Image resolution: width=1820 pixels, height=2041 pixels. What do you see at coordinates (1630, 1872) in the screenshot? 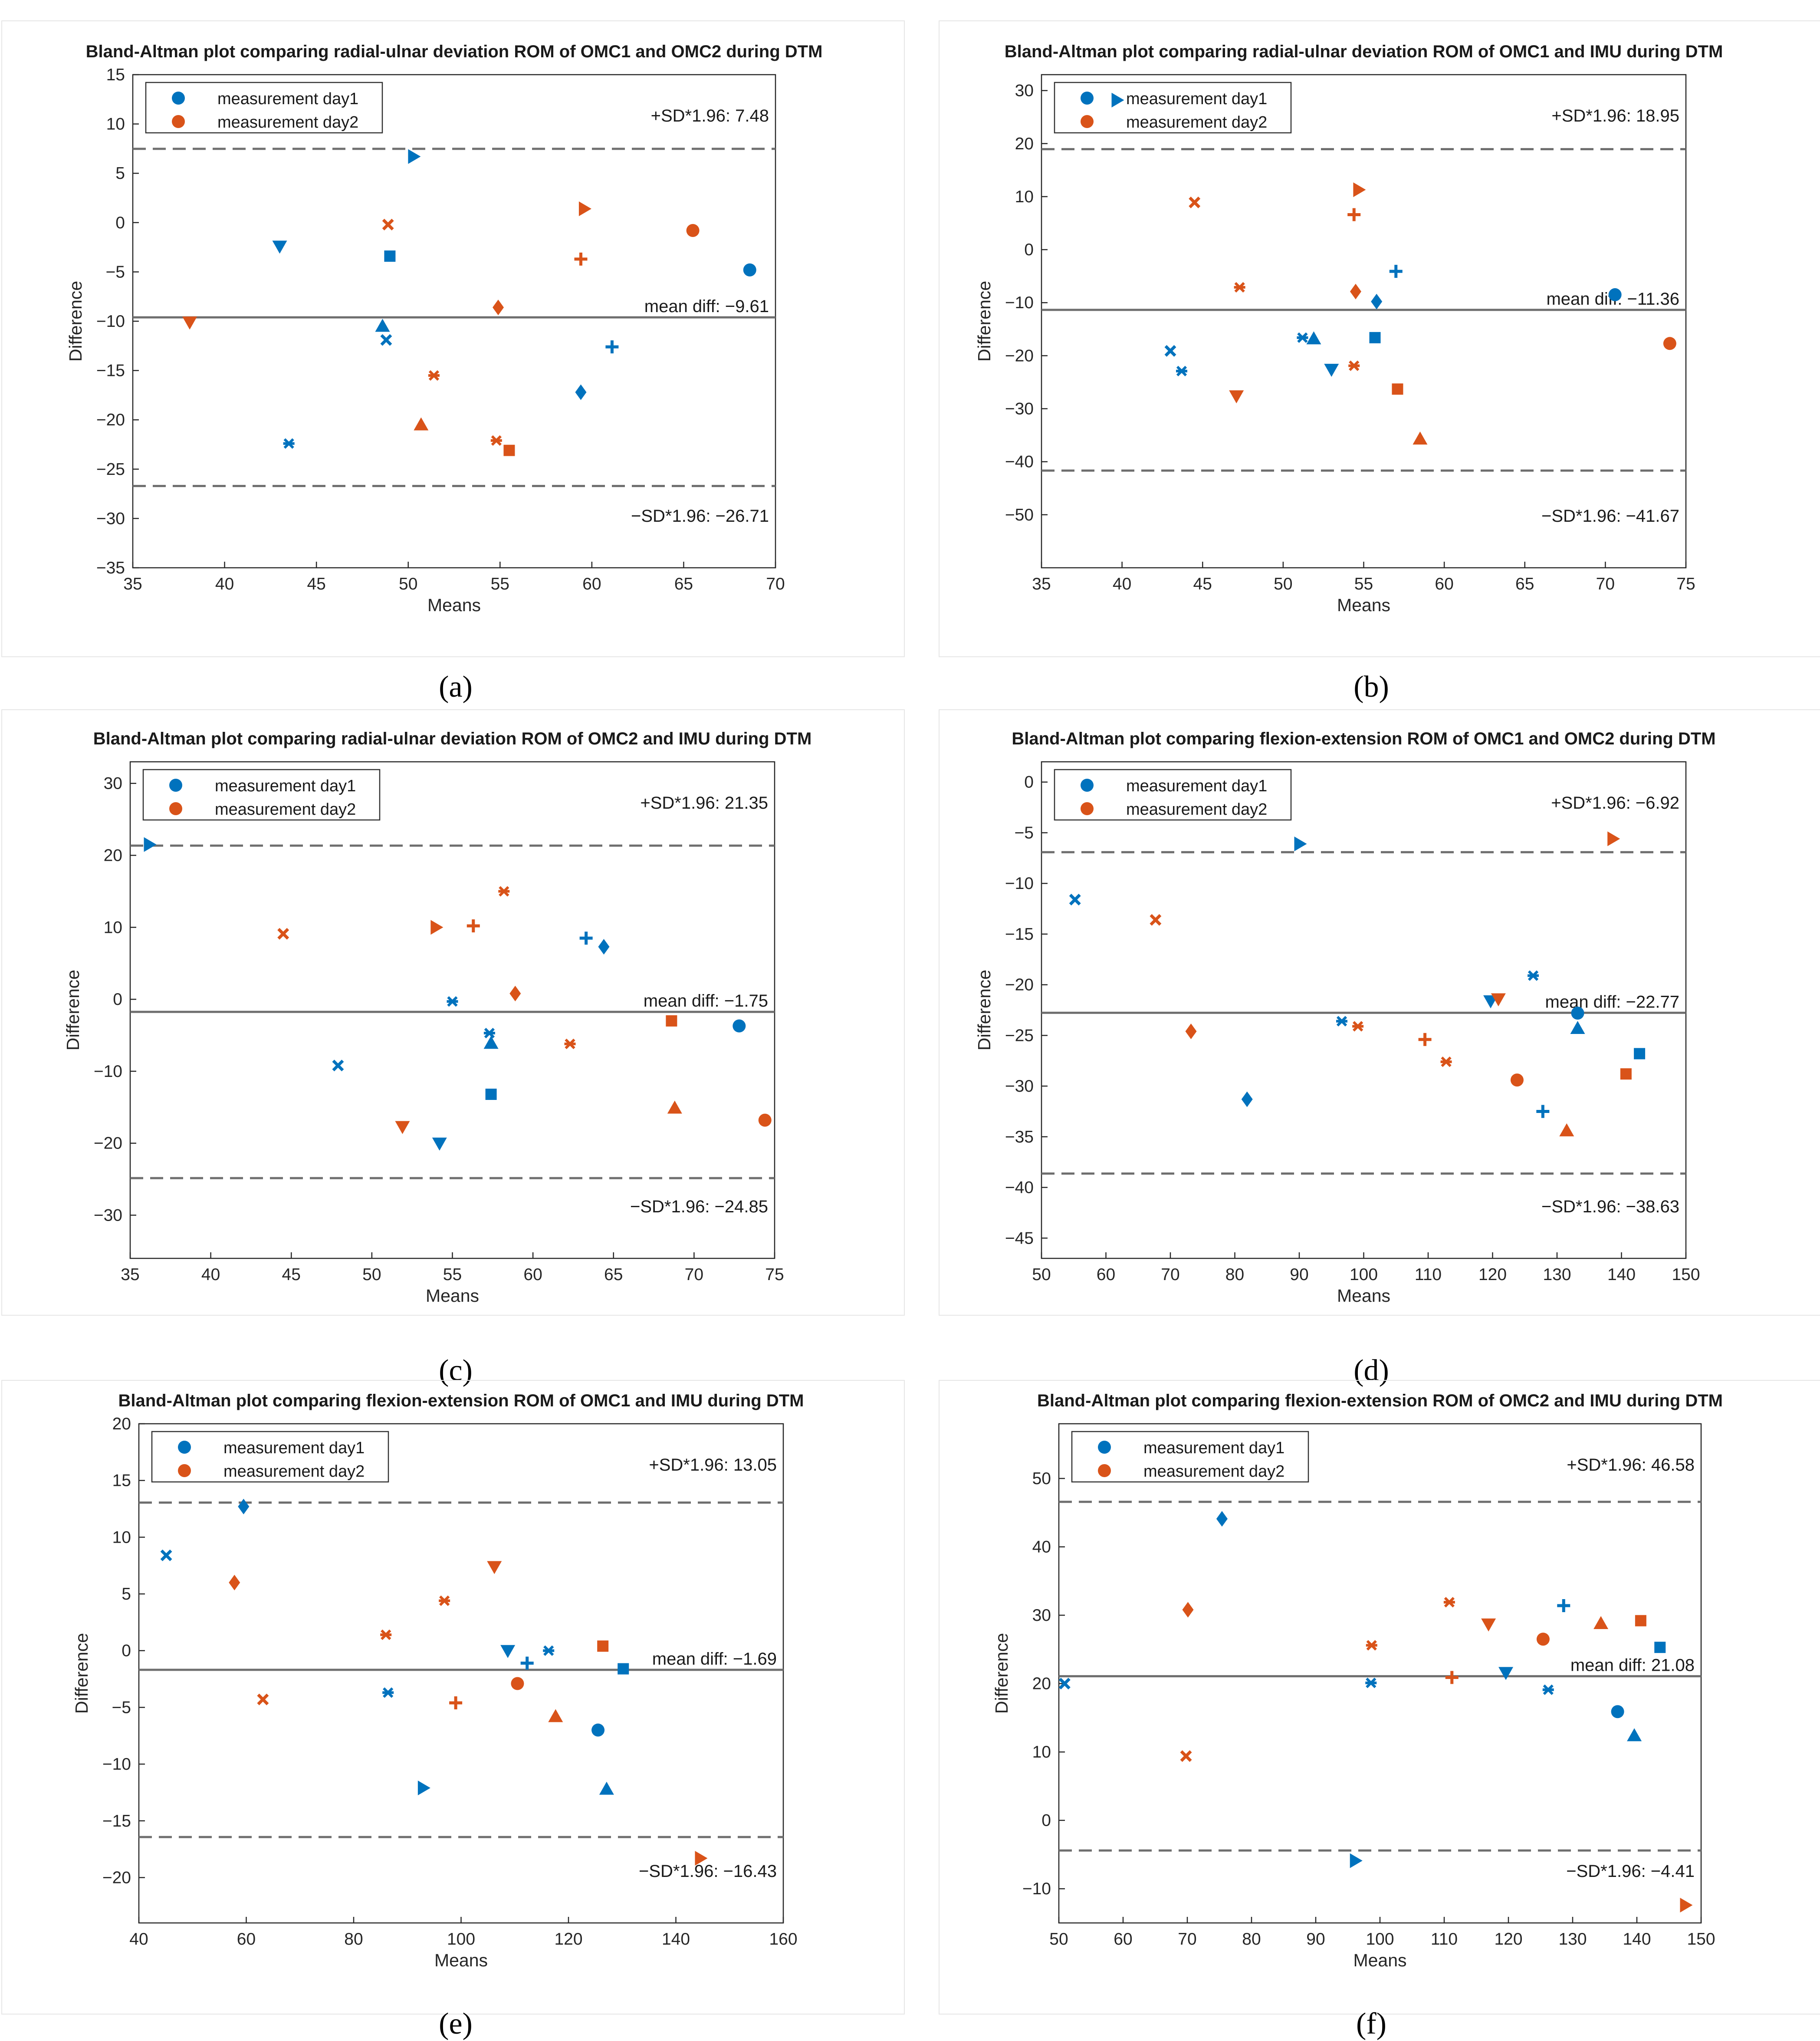
I see `lower-limit-label: −SD*1.96: −4.41` at bounding box center [1630, 1872].